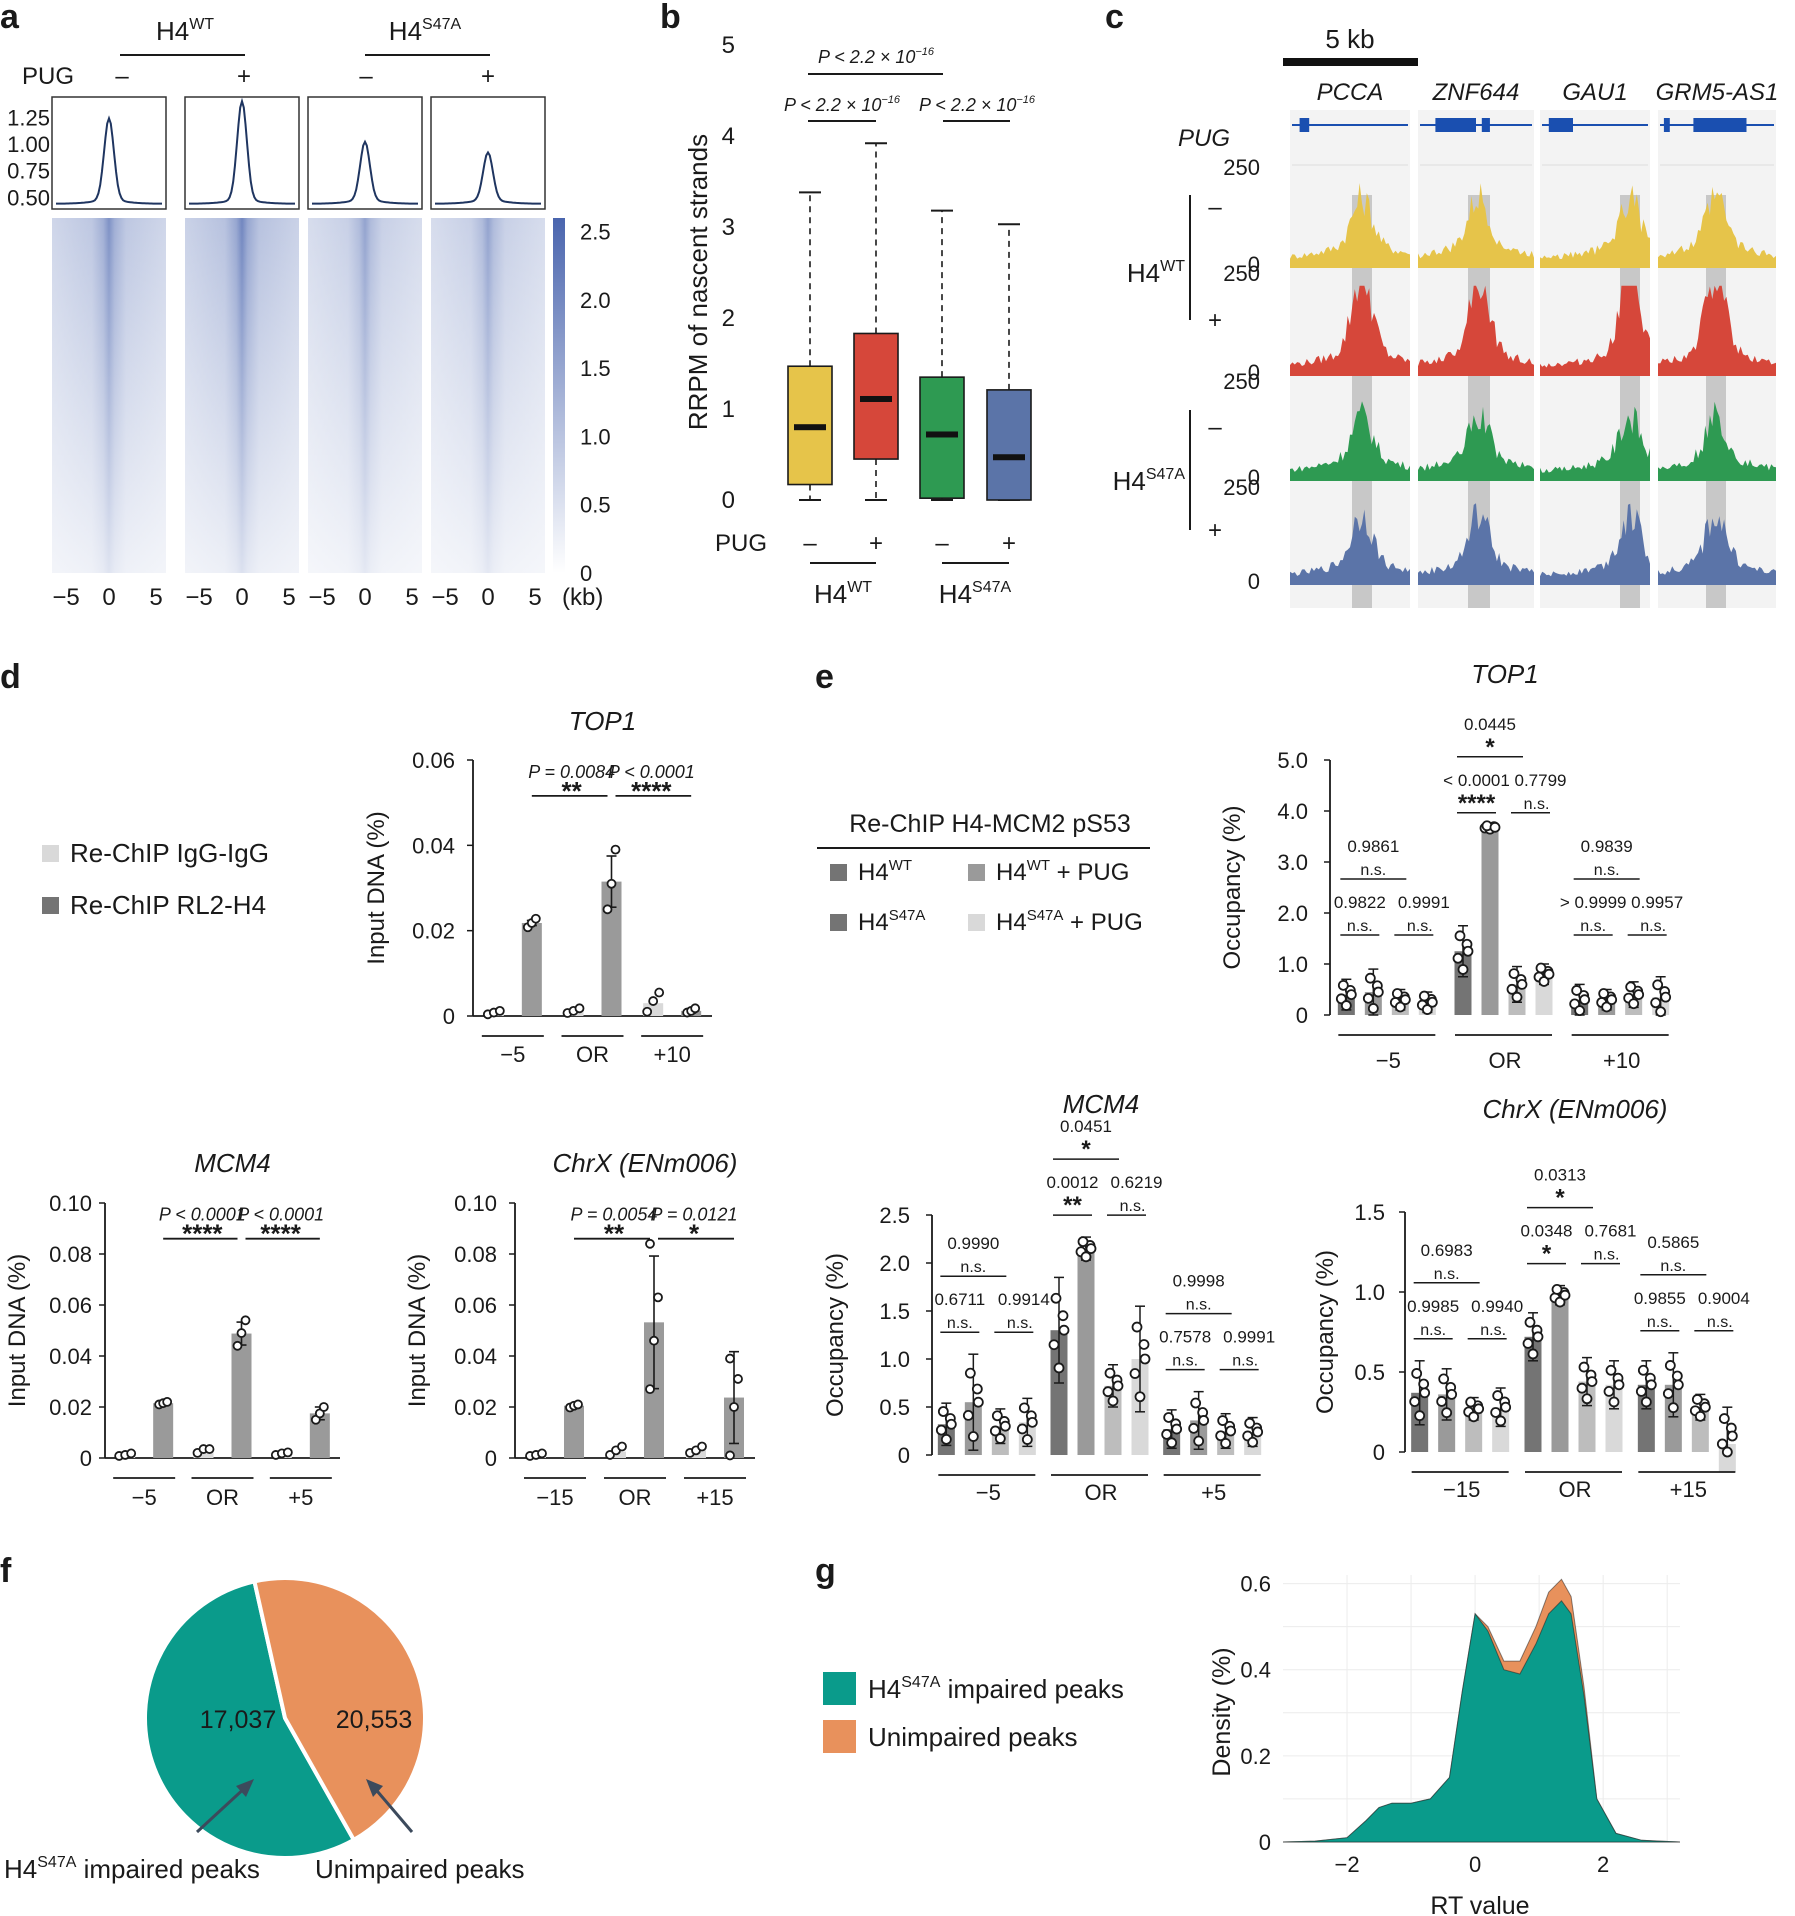  Describe the element at coordinates (1611, 1231) in the screenshot. I see `pvalue-label: 0.7681` at that location.